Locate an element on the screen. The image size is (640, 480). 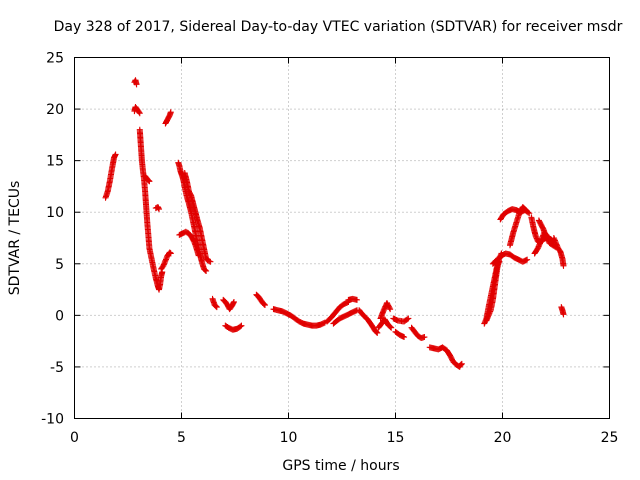
y-tick-label: -5 is located at coordinates (57, 368).